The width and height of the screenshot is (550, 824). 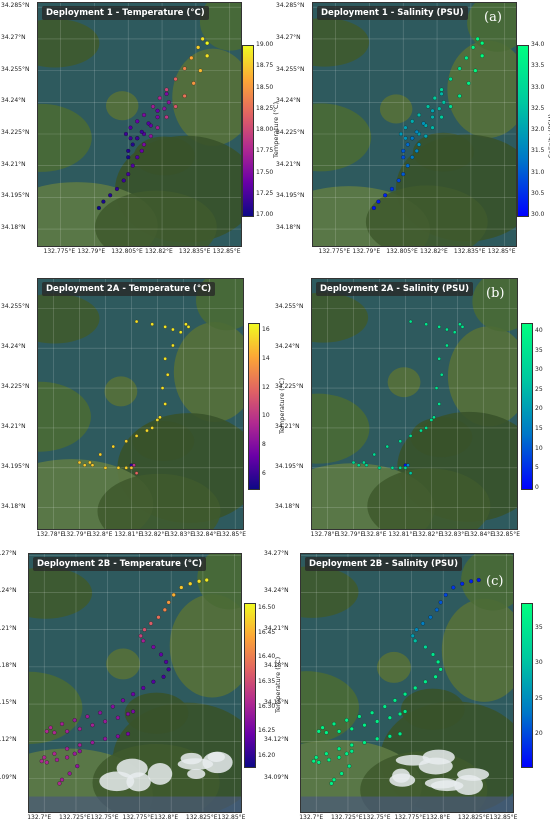 What do you see at coordinates (194, 251) in the screenshot?
I see `x-tick-label: 132.835°E` at bounding box center [194, 251].